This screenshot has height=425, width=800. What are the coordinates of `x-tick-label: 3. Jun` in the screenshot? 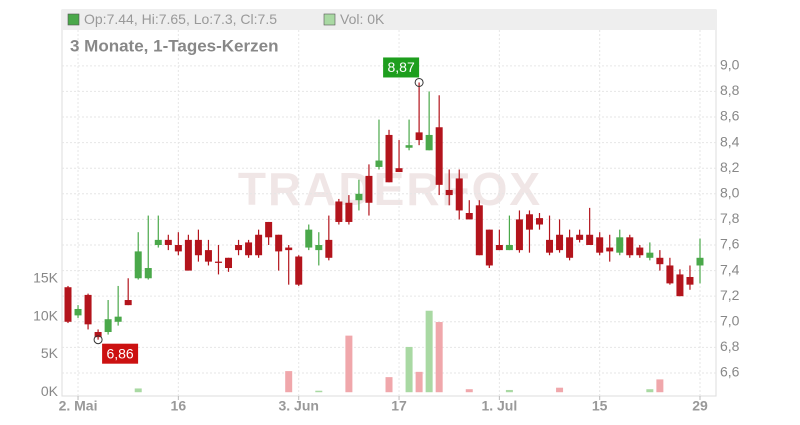 It's located at (298, 406).